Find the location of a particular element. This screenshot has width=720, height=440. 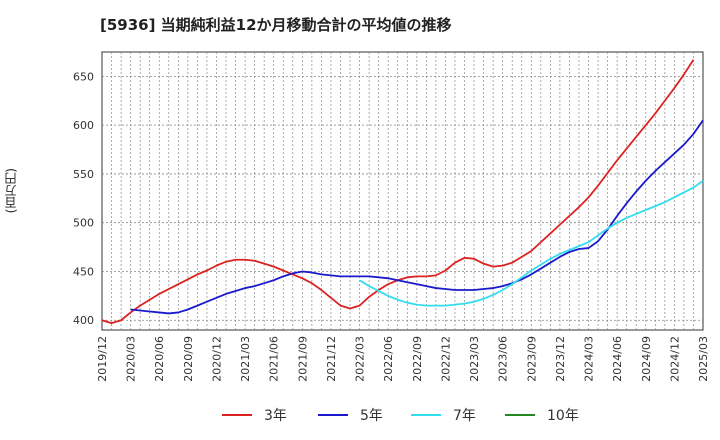

legend-label: 10年 is located at coordinates (563, 416).